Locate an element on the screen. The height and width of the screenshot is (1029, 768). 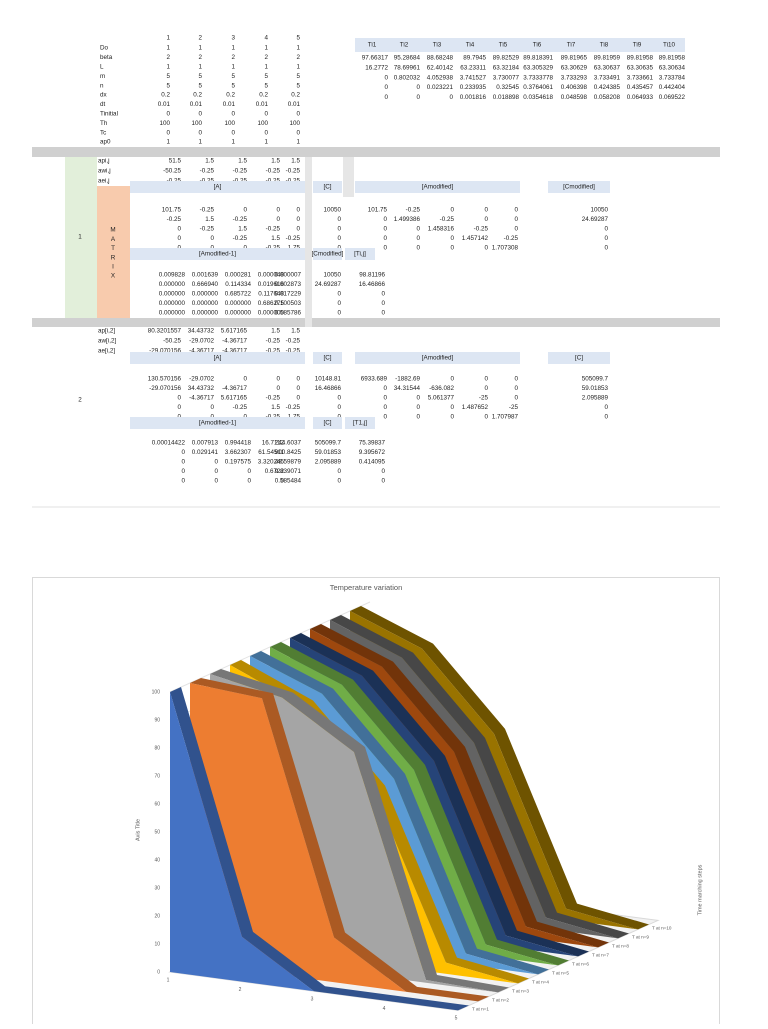
matrix-title: [T1,j] is located at coordinates (360, 423).